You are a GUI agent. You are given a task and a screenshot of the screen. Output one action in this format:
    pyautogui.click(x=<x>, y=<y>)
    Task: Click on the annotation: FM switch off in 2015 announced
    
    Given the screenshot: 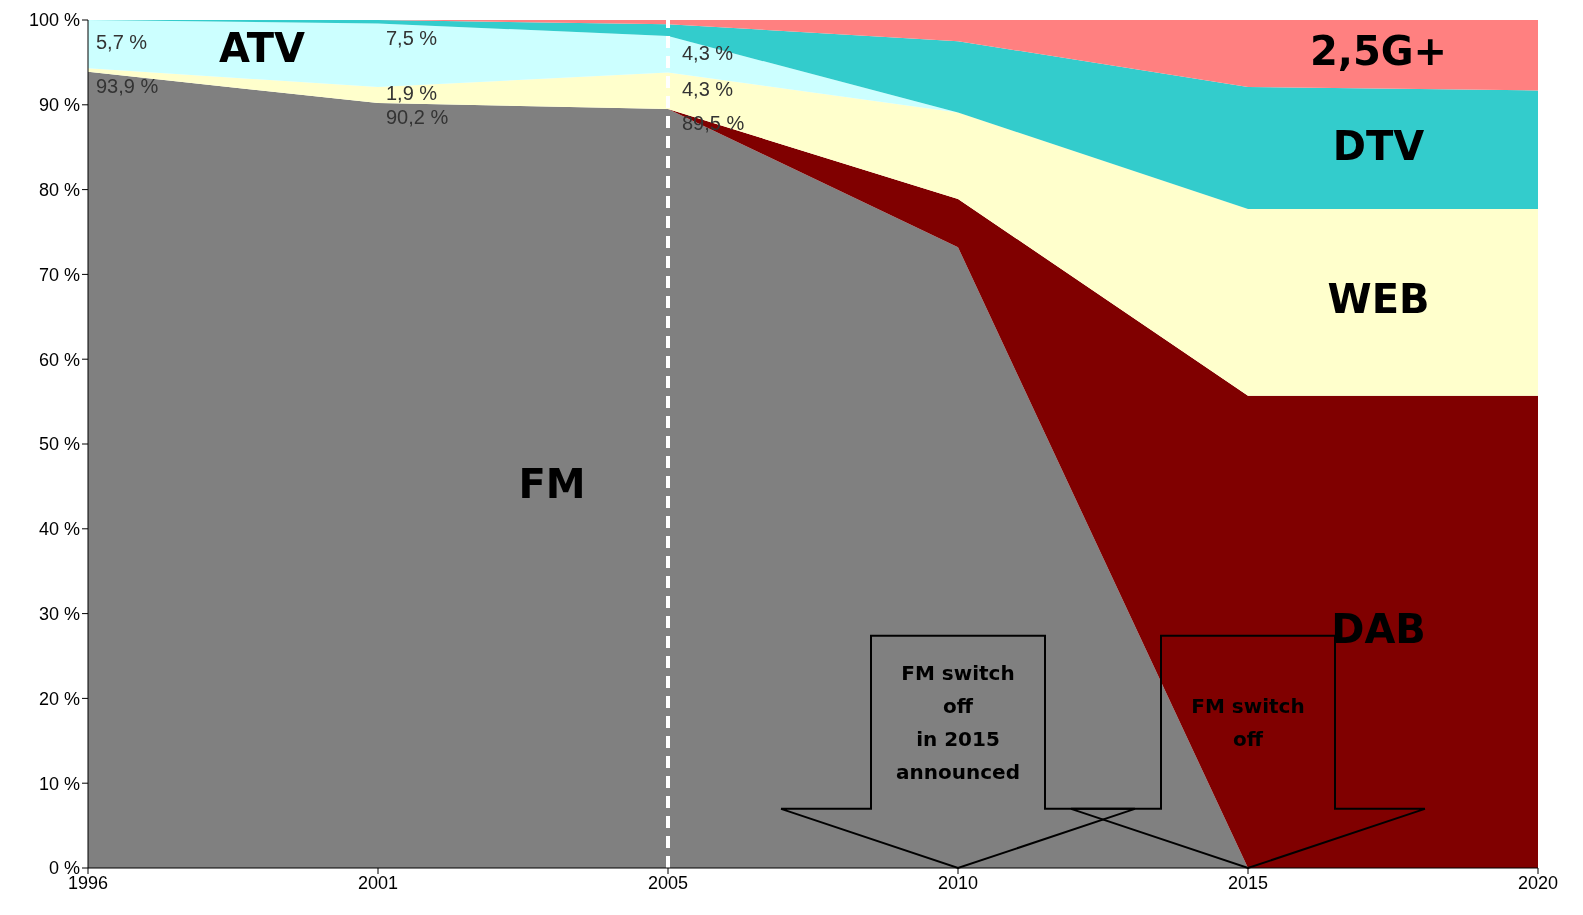 What is the action you would take?
    pyautogui.click(x=958, y=722)
    